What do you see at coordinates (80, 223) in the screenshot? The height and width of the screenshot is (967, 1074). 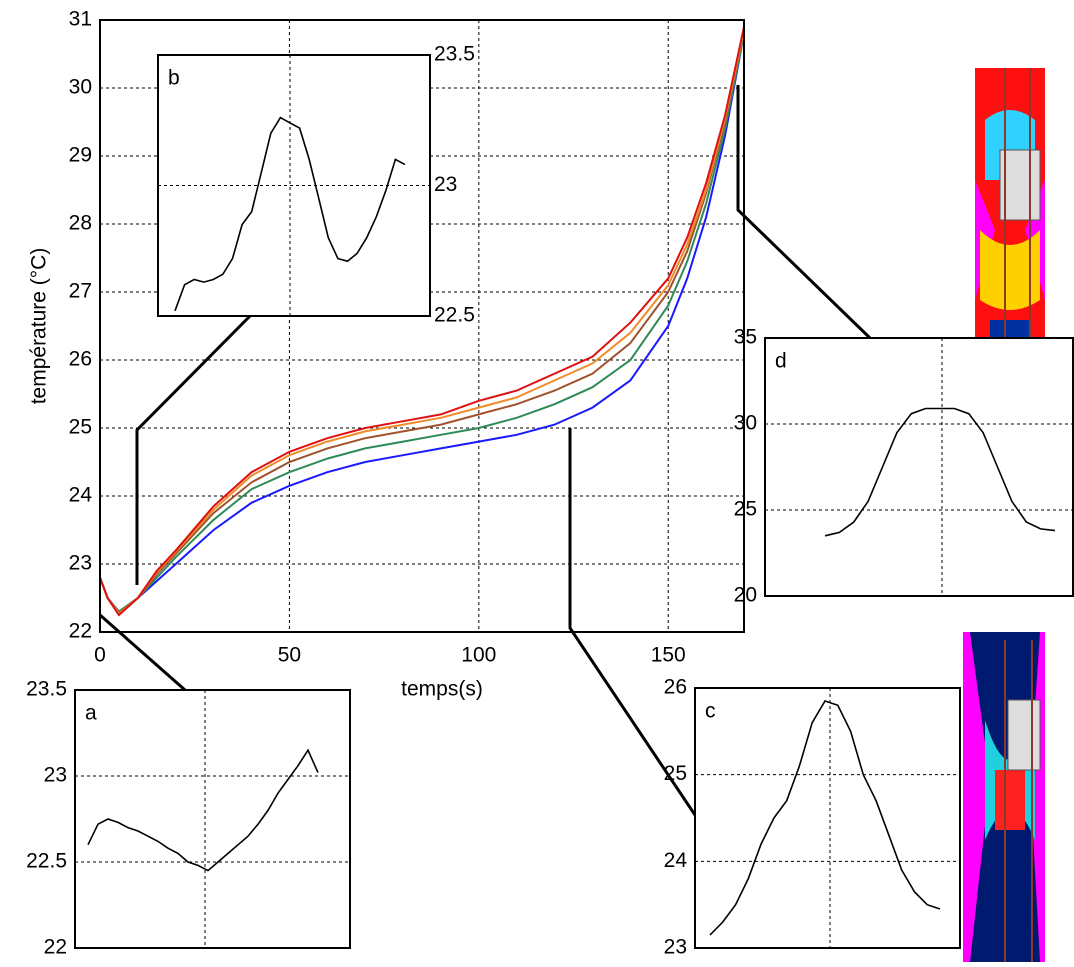 I see `y-tick-label: 28` at bounding box center [80, 223].